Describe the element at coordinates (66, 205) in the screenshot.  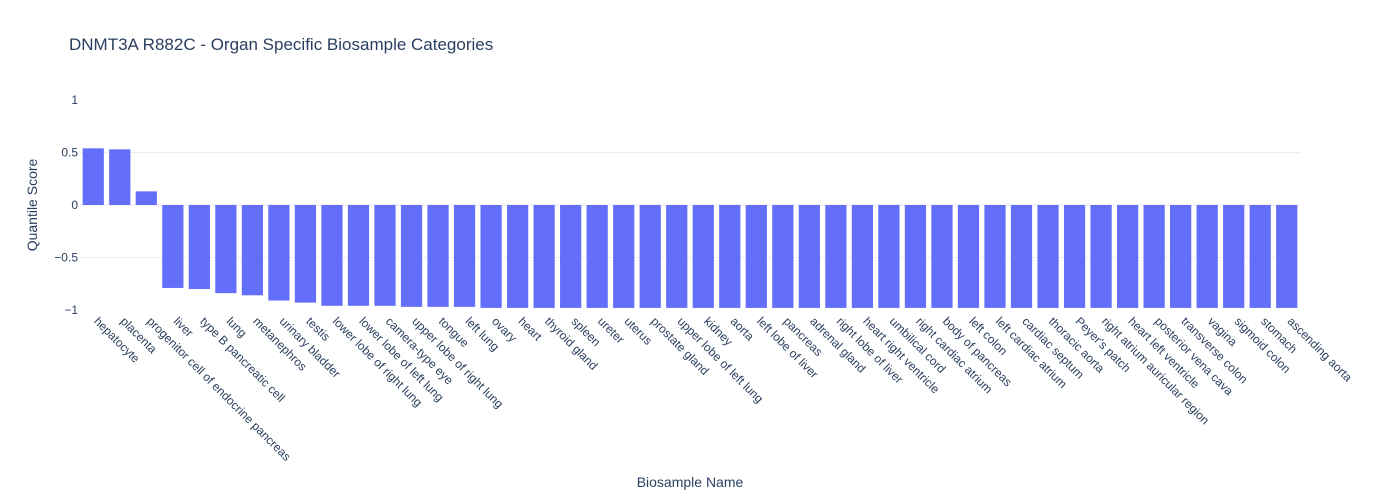
I see `y-axis-ticks: 1 0.5 0 −0.5 −1` at that location.